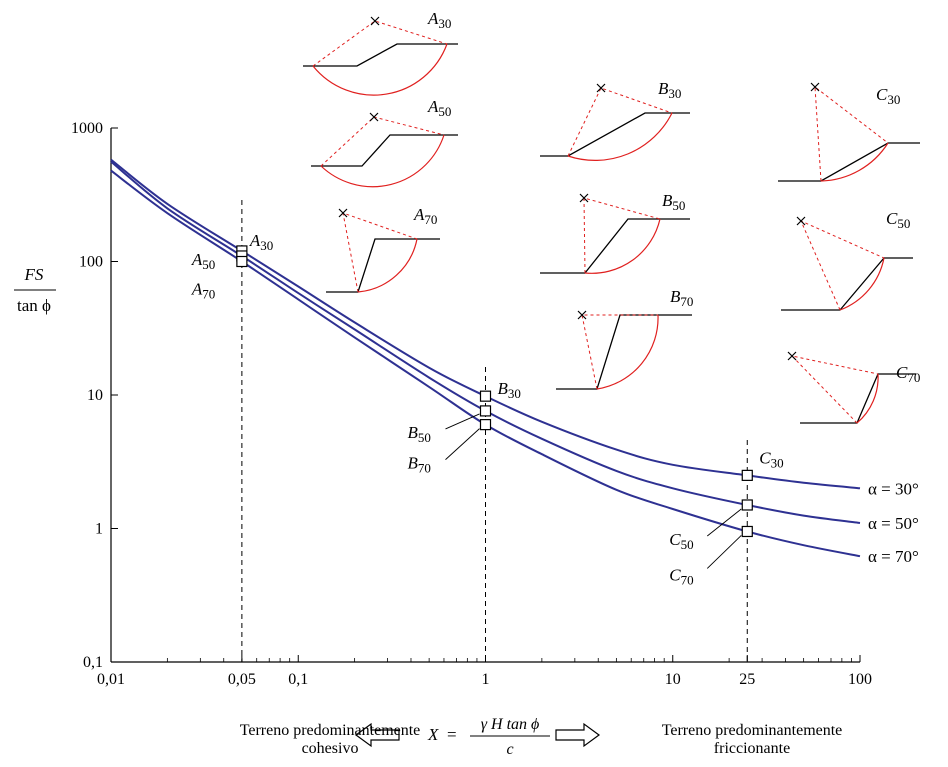  What do you see at coordinates (853, 387) in the screenshot?
I see `sketch-c70: C70` at bounding box center [853, 387].